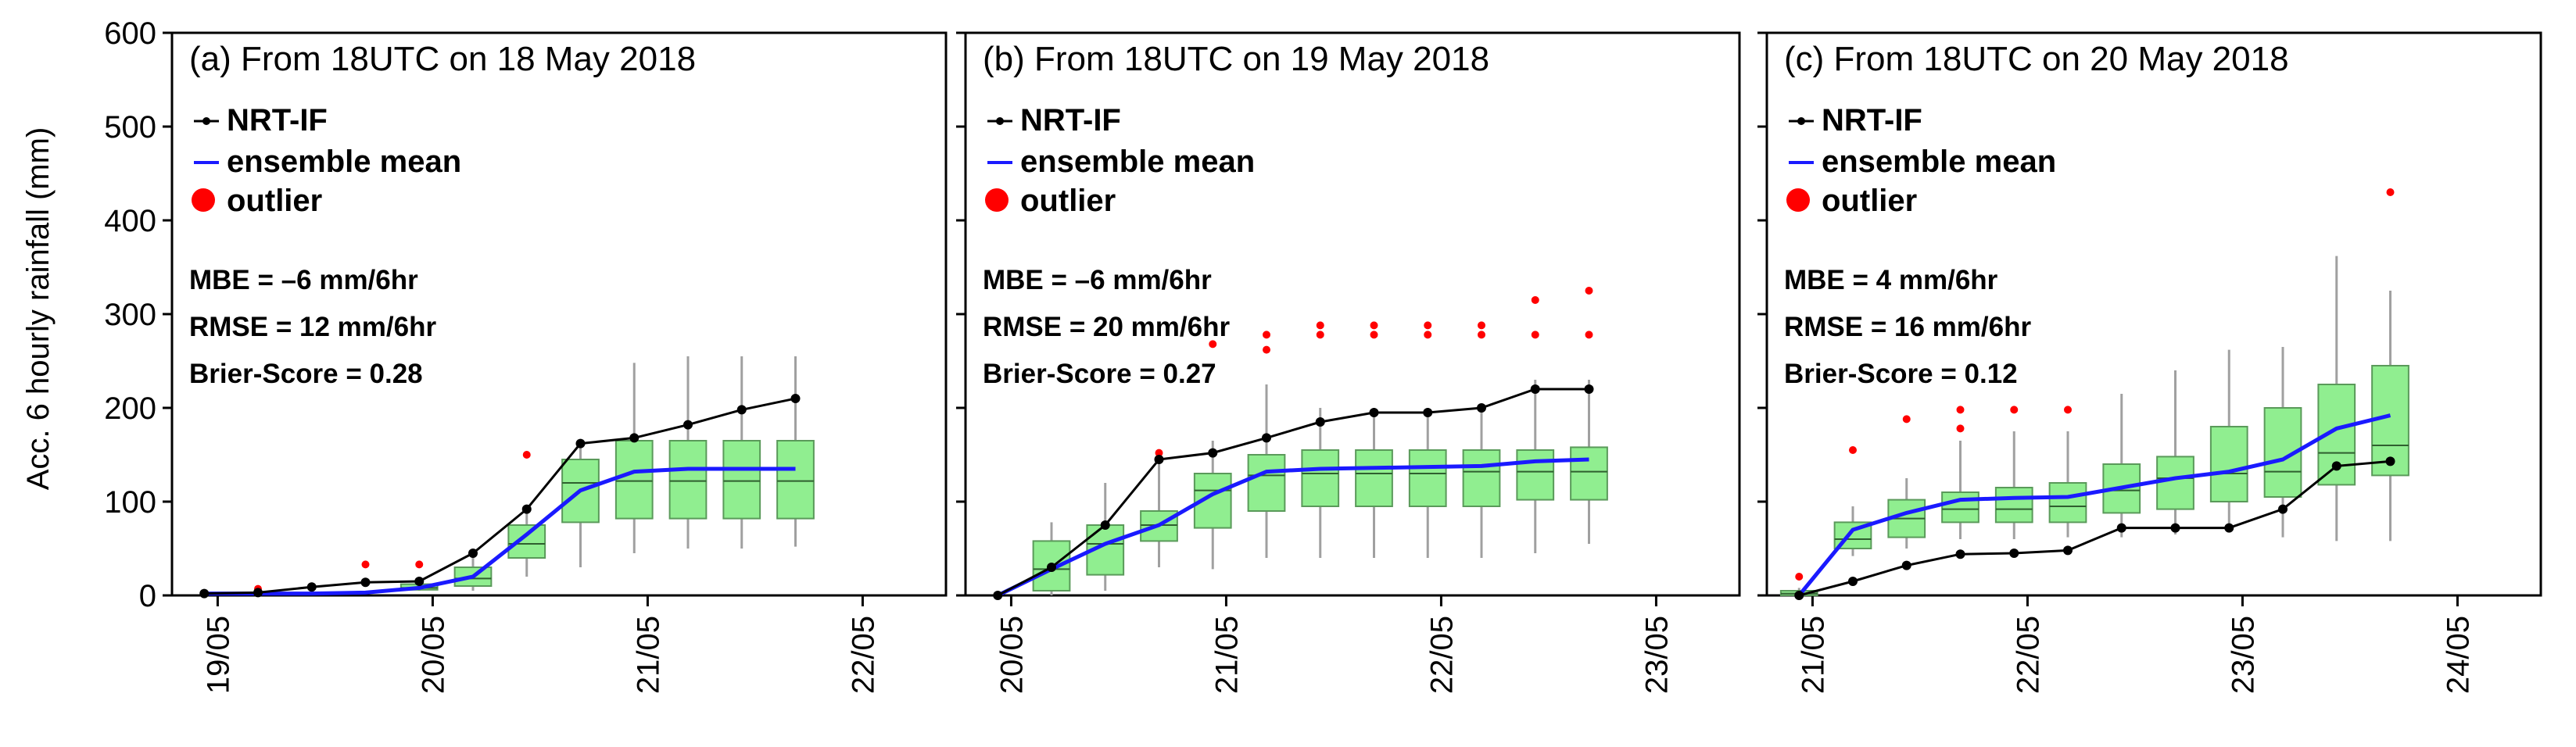  What do you see at coordinates (1012, 655) in the screenshot?
I see `x-tick-label: 20/05` at bounding box center [1012, 655].